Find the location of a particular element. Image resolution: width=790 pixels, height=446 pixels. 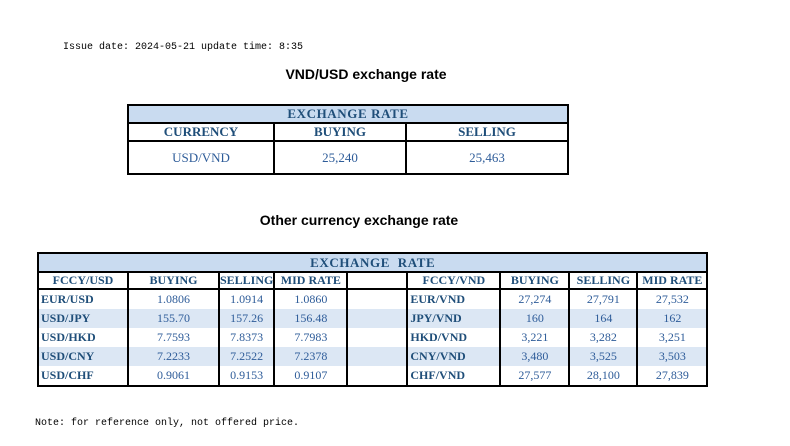

pair-cell: USD/CHF is located at coordinates (83, 376).